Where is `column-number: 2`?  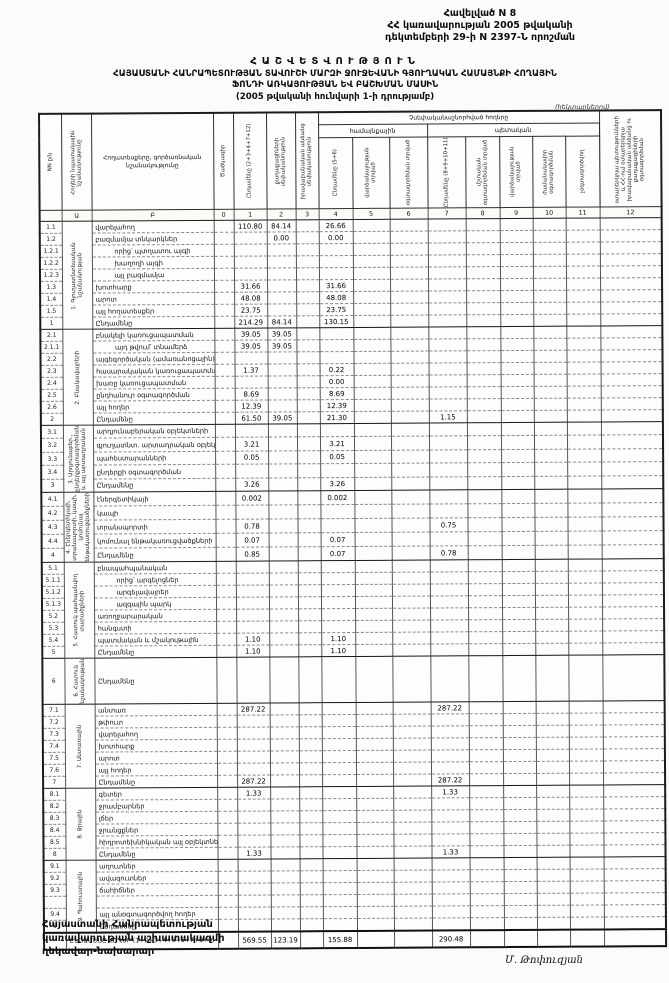
column-number: 2 is located at coordinates (281, 214).